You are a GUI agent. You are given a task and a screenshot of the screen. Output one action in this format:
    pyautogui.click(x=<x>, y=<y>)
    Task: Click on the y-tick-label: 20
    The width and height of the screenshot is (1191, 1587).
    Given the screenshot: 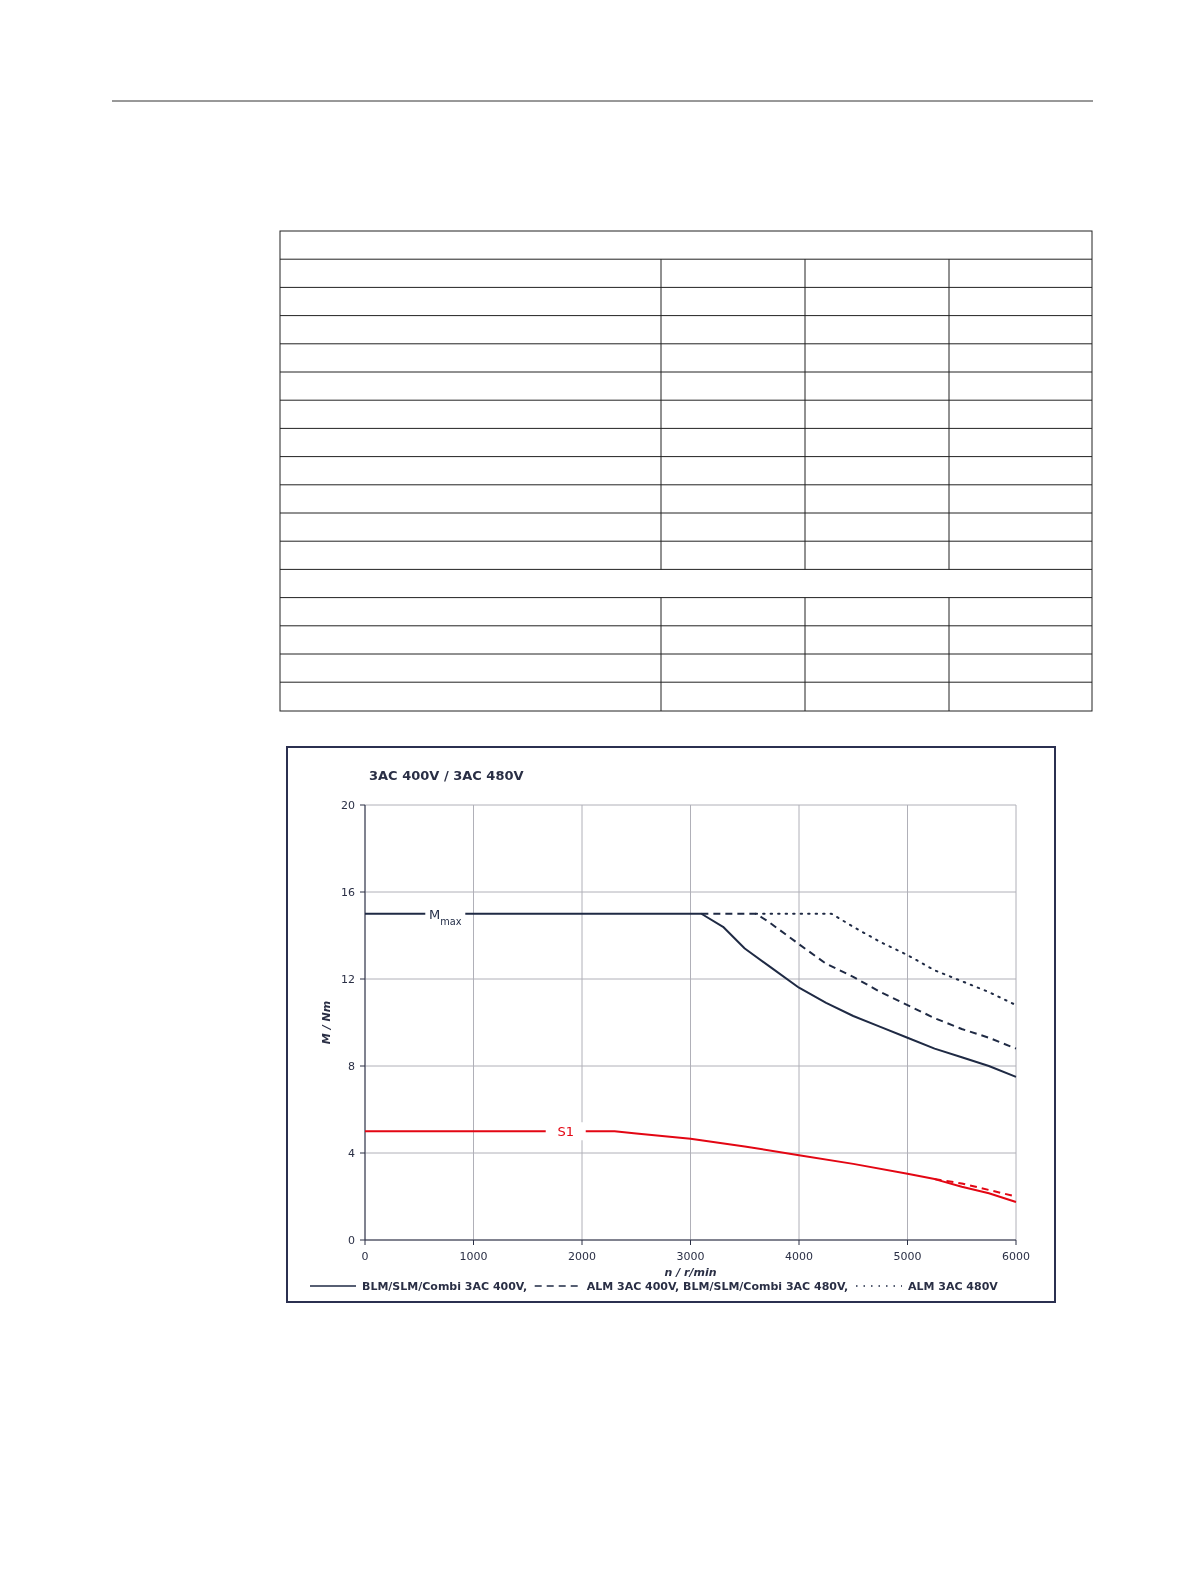 What is the action you would take?
    pyautogui.click(x=348, y=805)
    